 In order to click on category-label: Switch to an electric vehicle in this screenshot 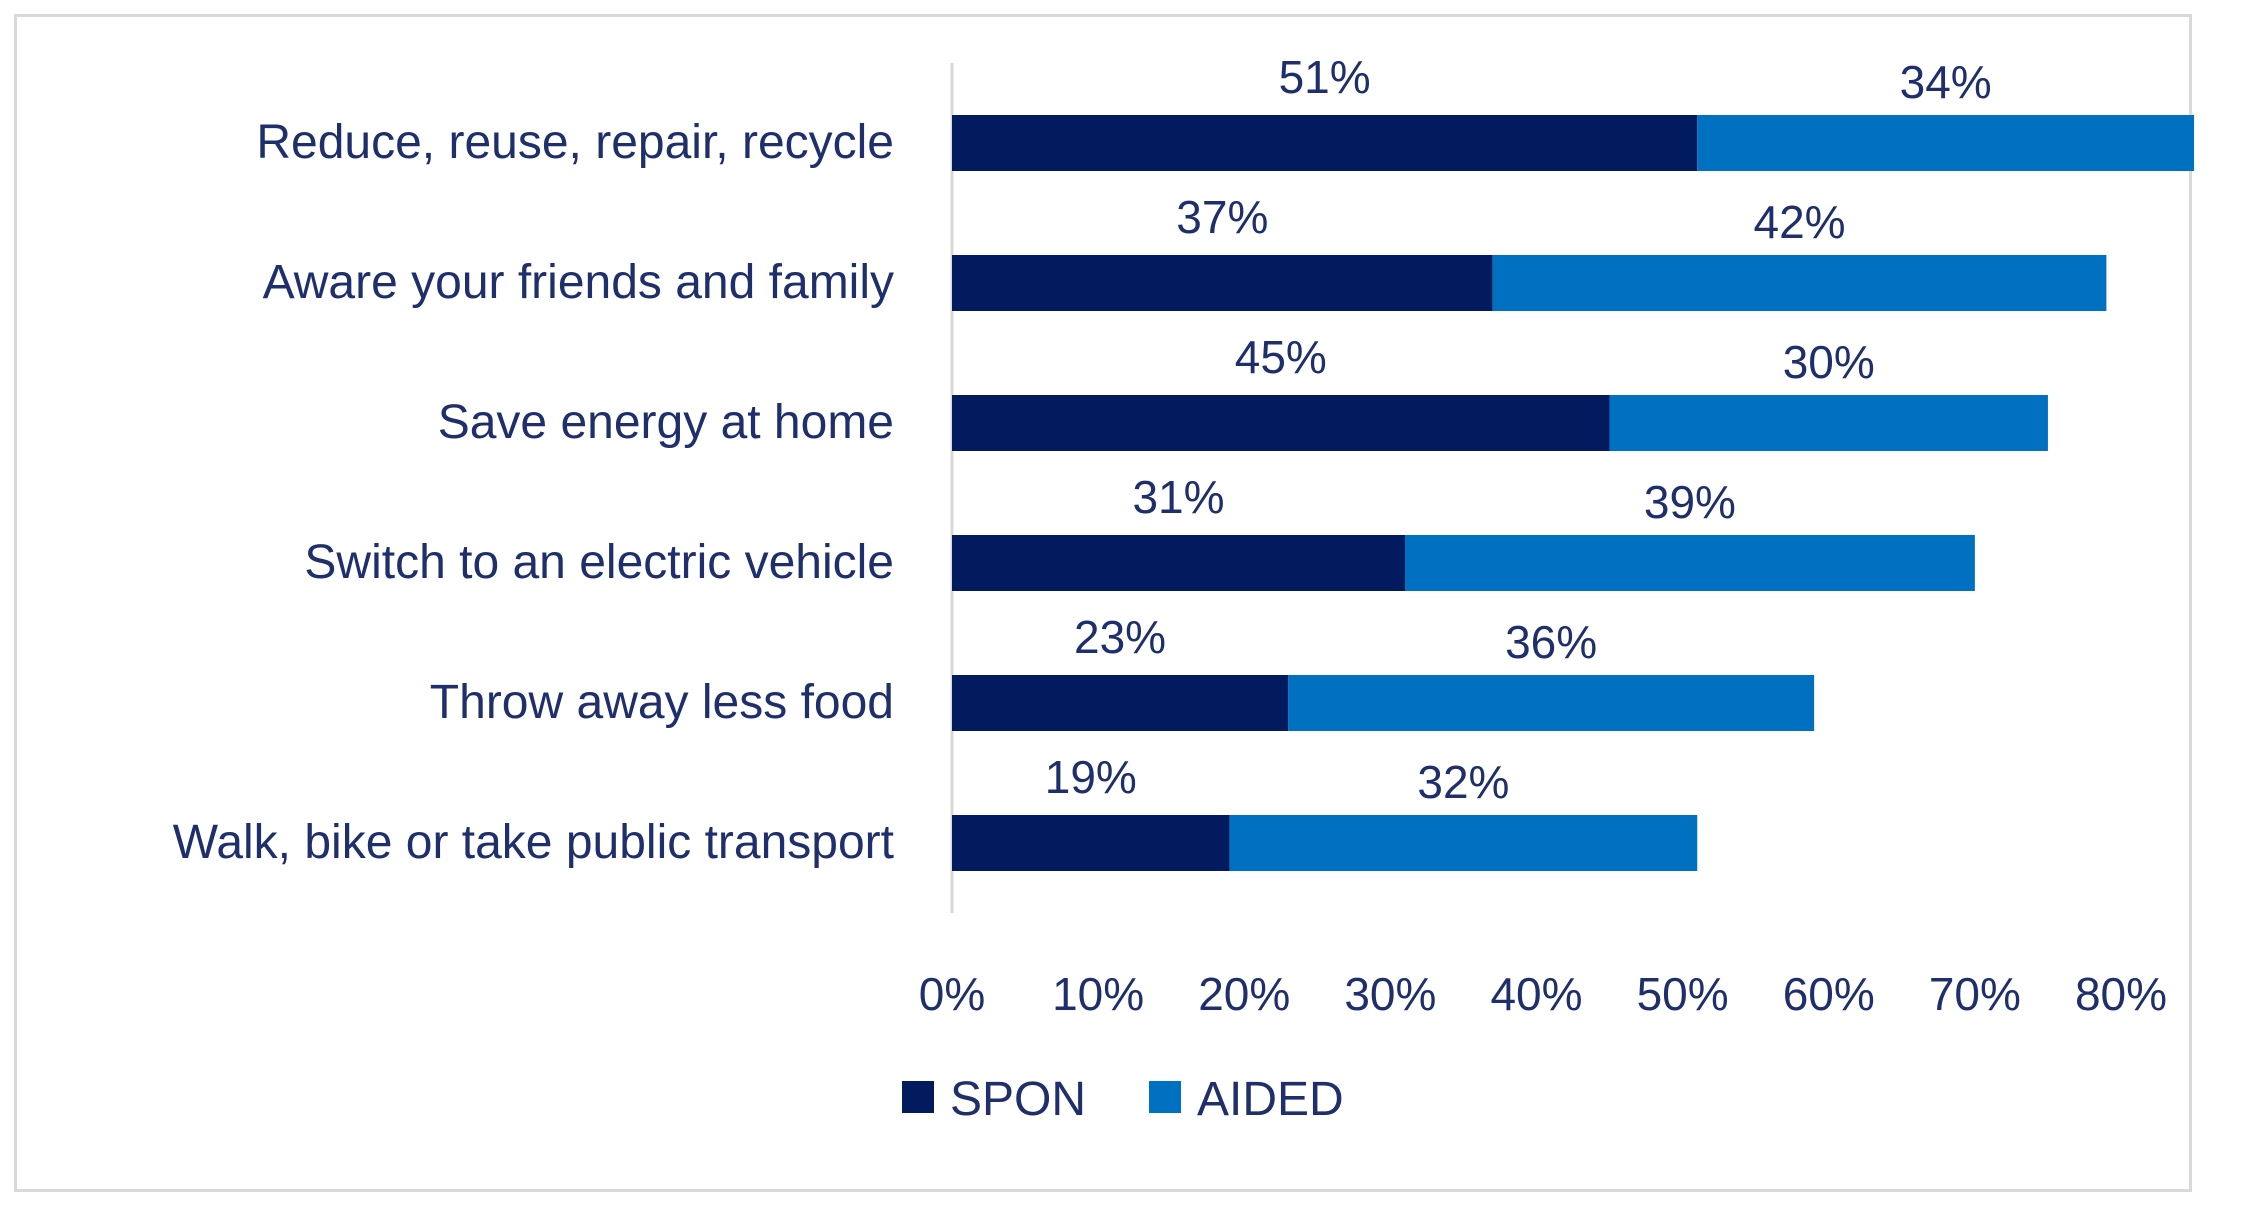, I will do `click(599, 562)`.